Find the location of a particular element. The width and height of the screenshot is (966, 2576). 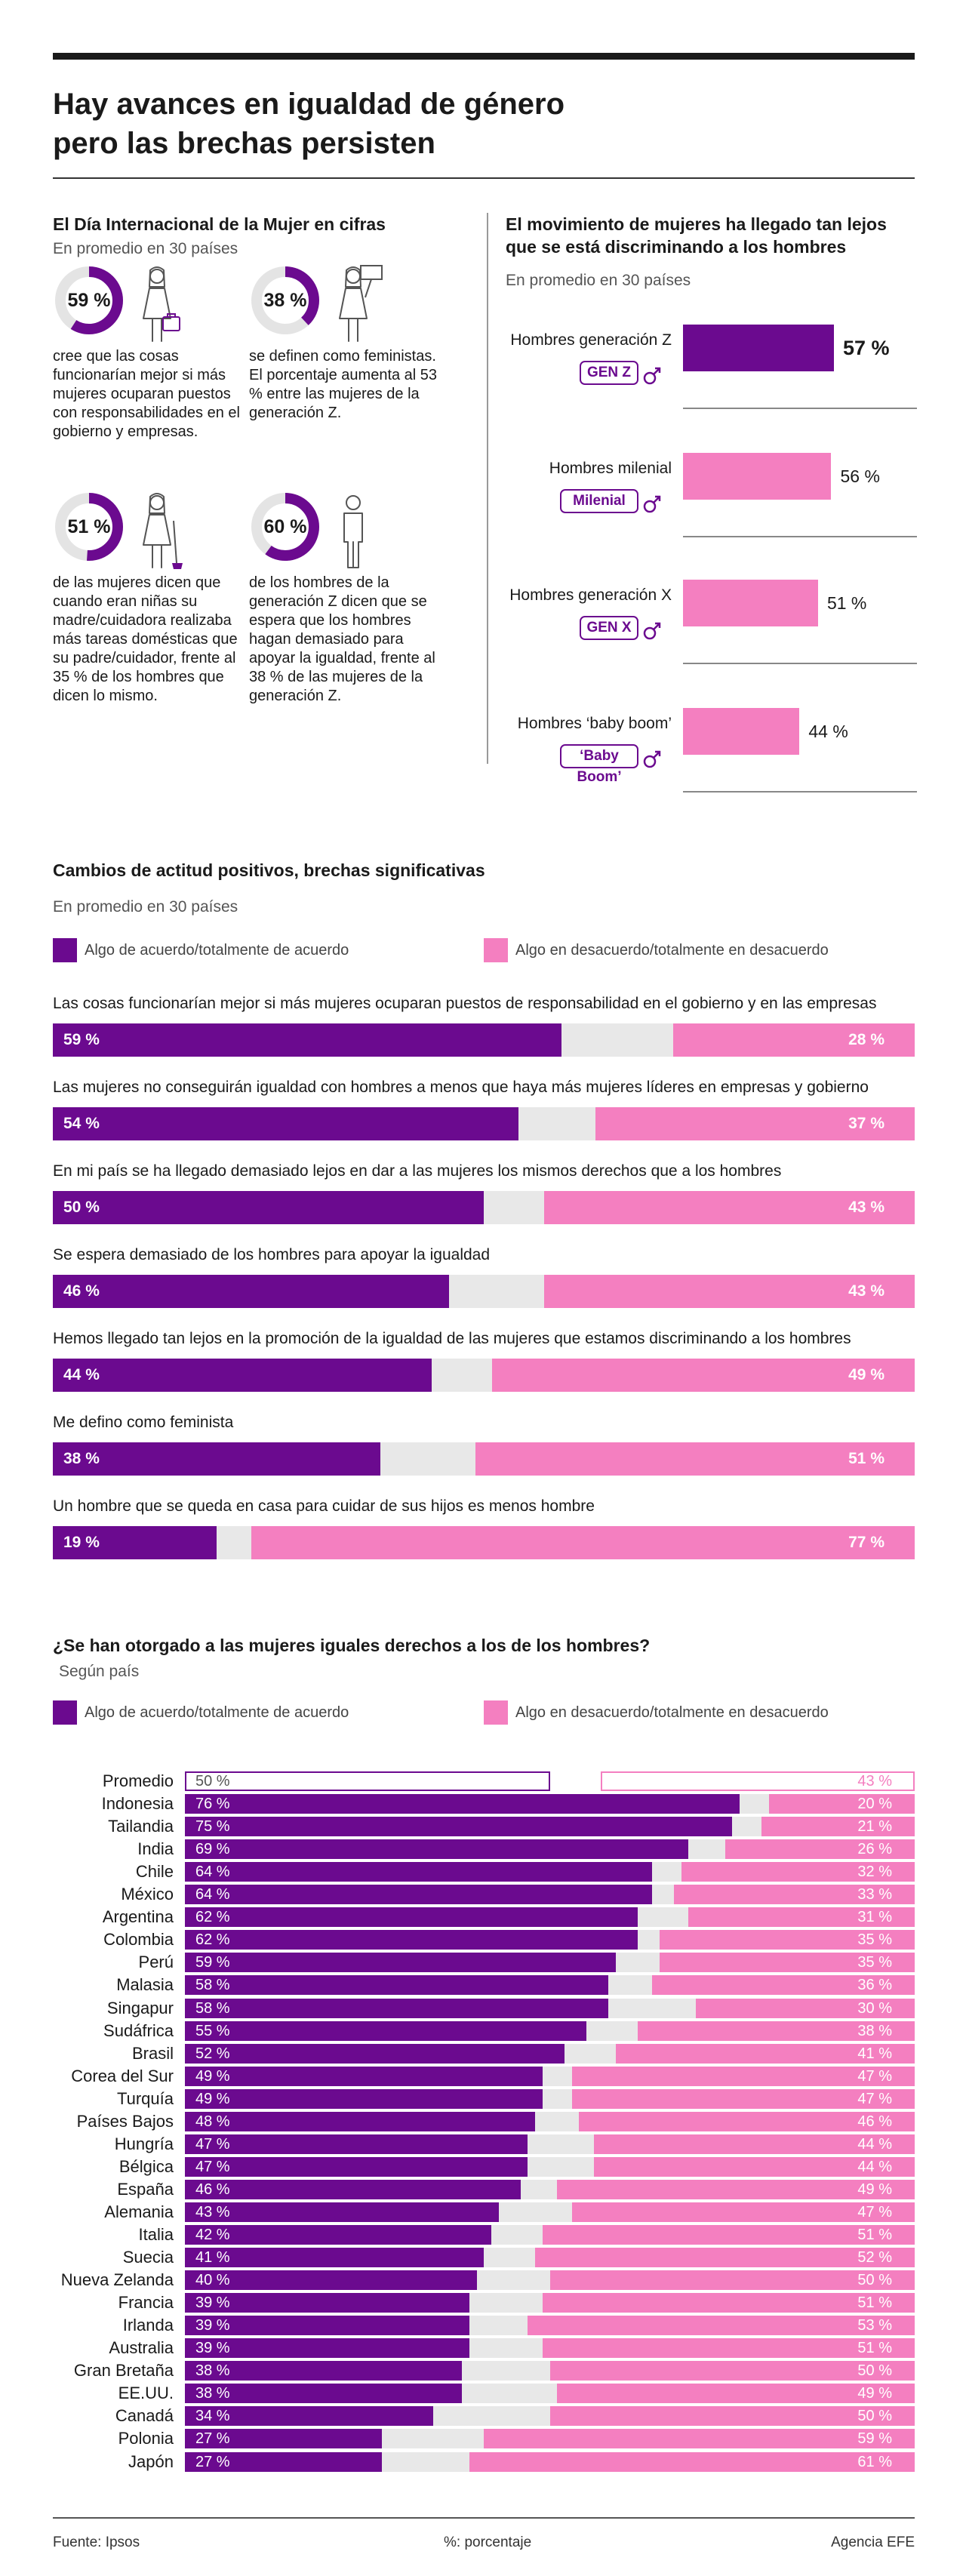

country-disagree-value: 43 % is located at coordinates (874, 1781).